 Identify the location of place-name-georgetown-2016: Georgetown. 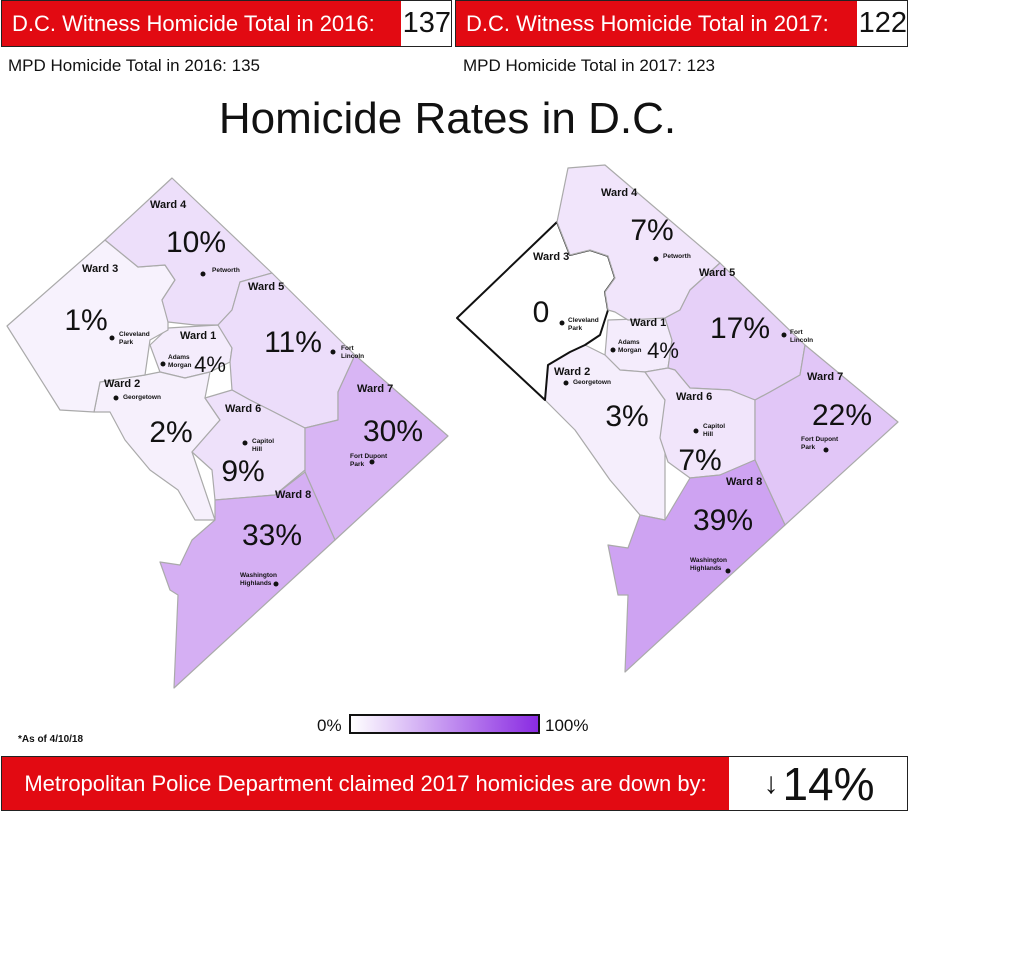
(142, 397).